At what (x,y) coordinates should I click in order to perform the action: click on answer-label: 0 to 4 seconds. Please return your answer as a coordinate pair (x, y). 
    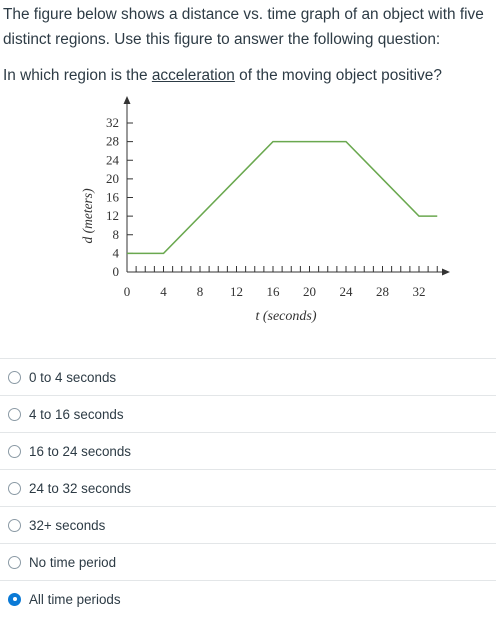
    Looking at the image, I should click on (73, 377).